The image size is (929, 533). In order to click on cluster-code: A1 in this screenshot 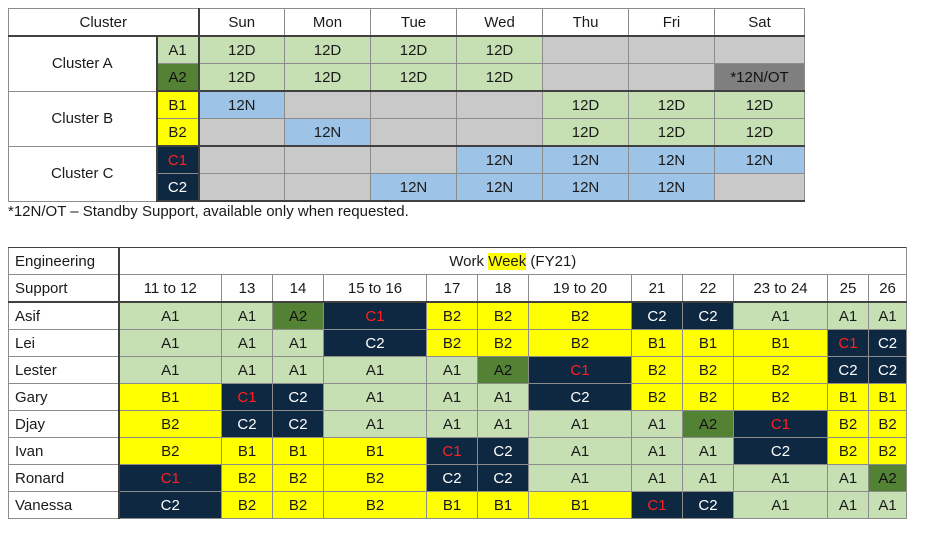, I will do `click(177, 49)`.